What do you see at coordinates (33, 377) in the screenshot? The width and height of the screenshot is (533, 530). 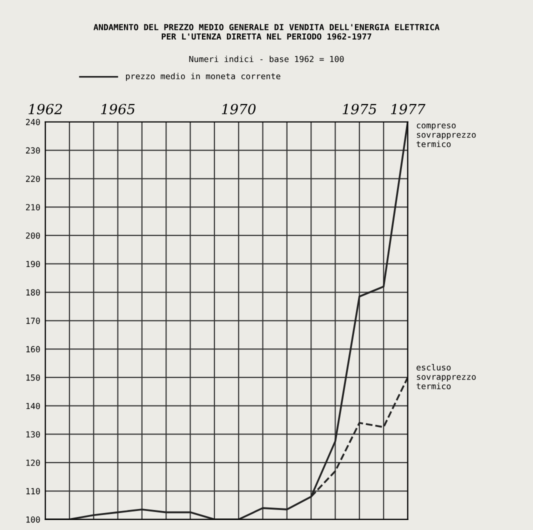 I see `y-tick-label: 150` at bounding box center [33, 377].